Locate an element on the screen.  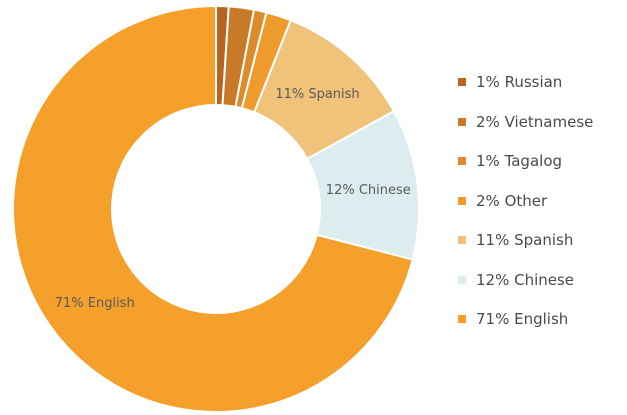
legend-label-4: 11% Spanish is located at coordinates (525, 240).